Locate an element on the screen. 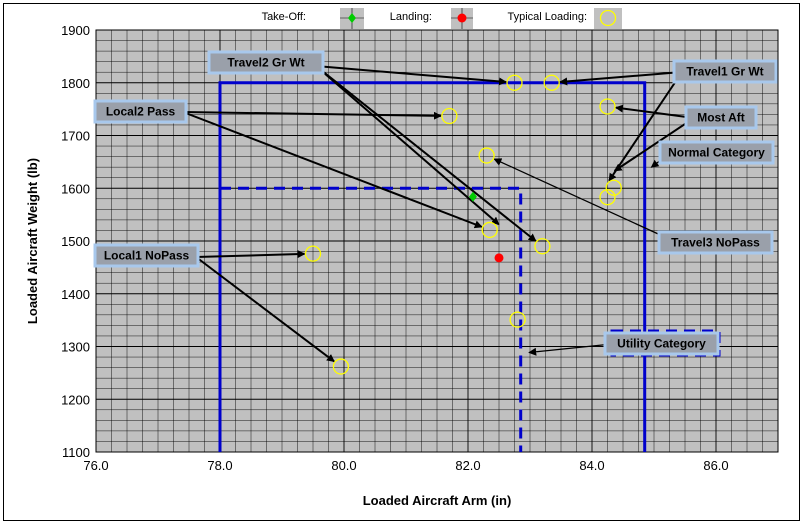 Image resolution: width=805 pixels, height=527 pixels. annotation-travel1-gr-wt-text: Travel1 Gr Wt is located at coordinates (724, 72).